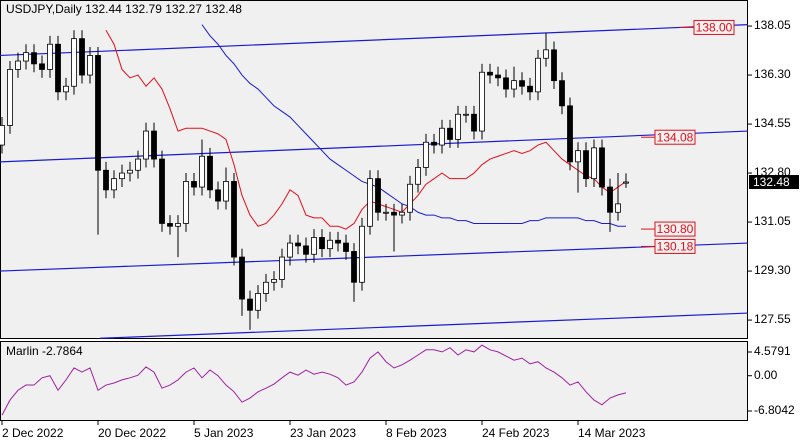 This screenshot has height=445, width=805. What do you see at coordinates (772, 351) in the screenshot?
I see `y-tick-label: 4.5791` at bounding box center [772, 351].